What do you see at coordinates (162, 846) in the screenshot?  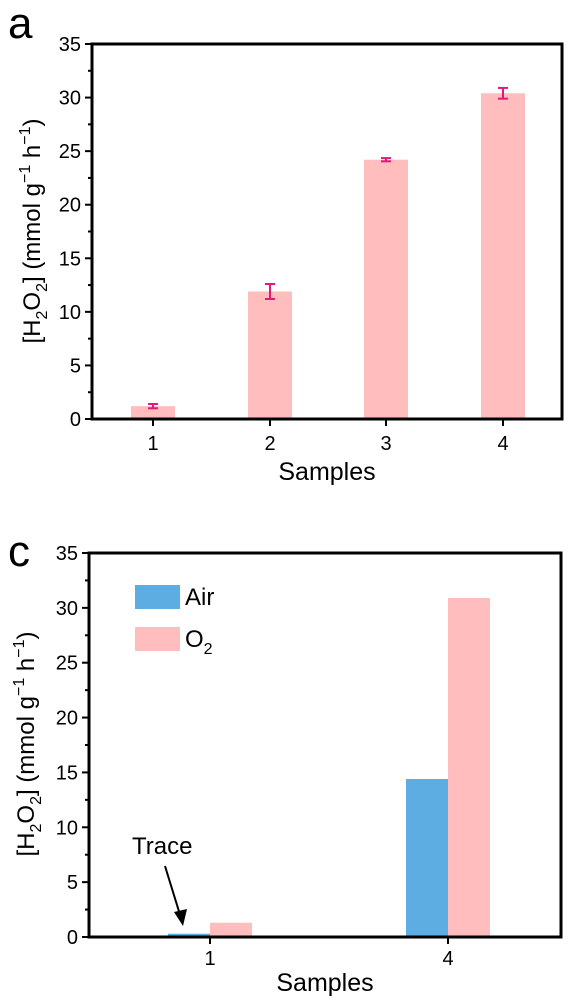 I see `trace-annotation: Trace` at bounding box center [162, 846].